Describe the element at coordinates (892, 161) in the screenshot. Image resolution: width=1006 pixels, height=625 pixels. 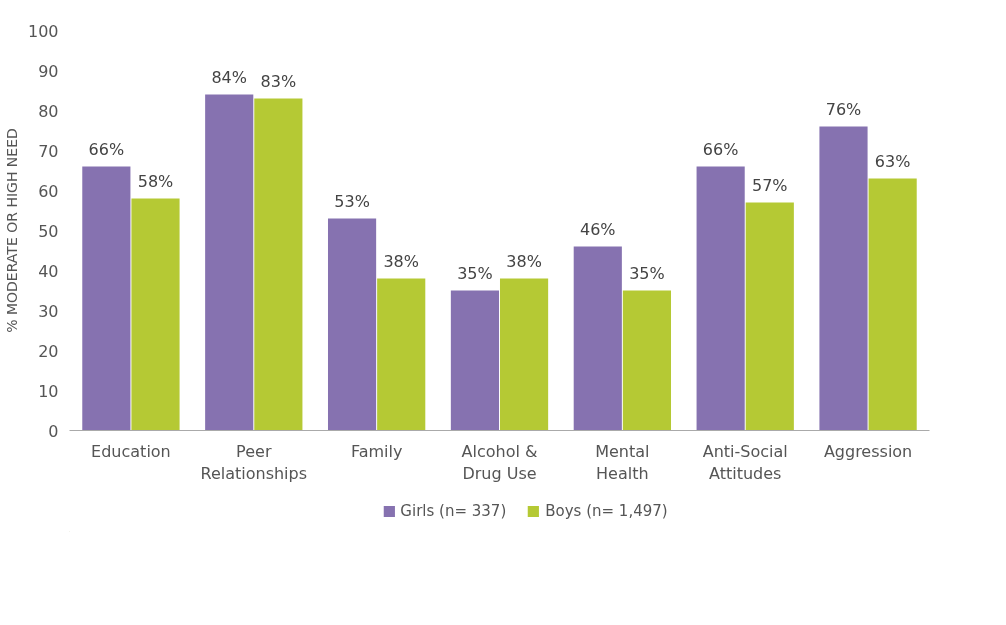
I see `data-label: 63%` at that location.